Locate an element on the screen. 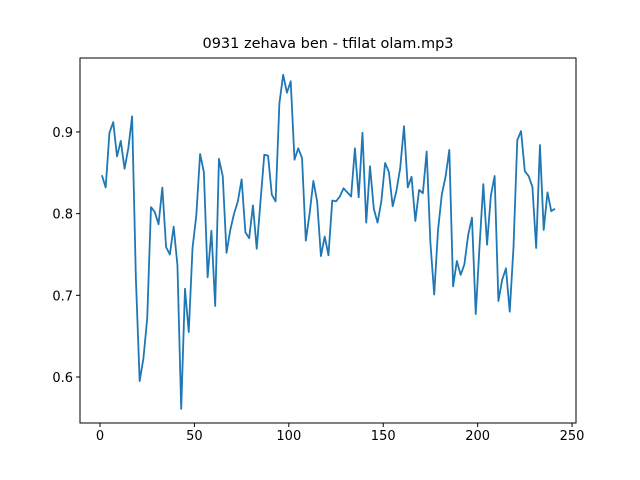 This screenshot has width=640, height=480. y-tick-label: 0.7 is located at coordinates (62, 296).